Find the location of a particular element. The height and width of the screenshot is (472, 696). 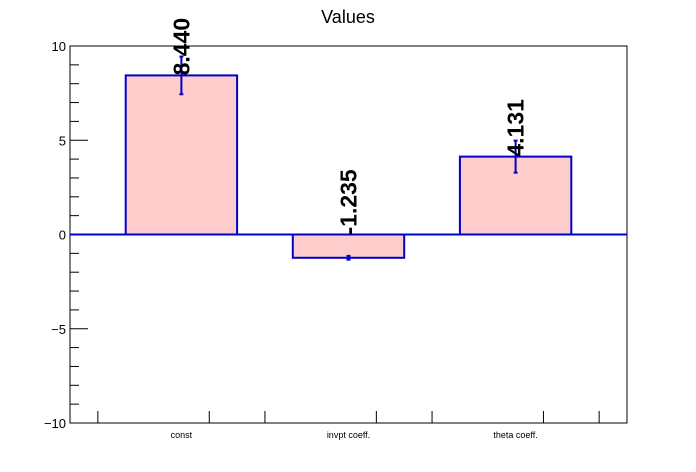

value-label-2: 4.131 is located at coordinates (516, 128).